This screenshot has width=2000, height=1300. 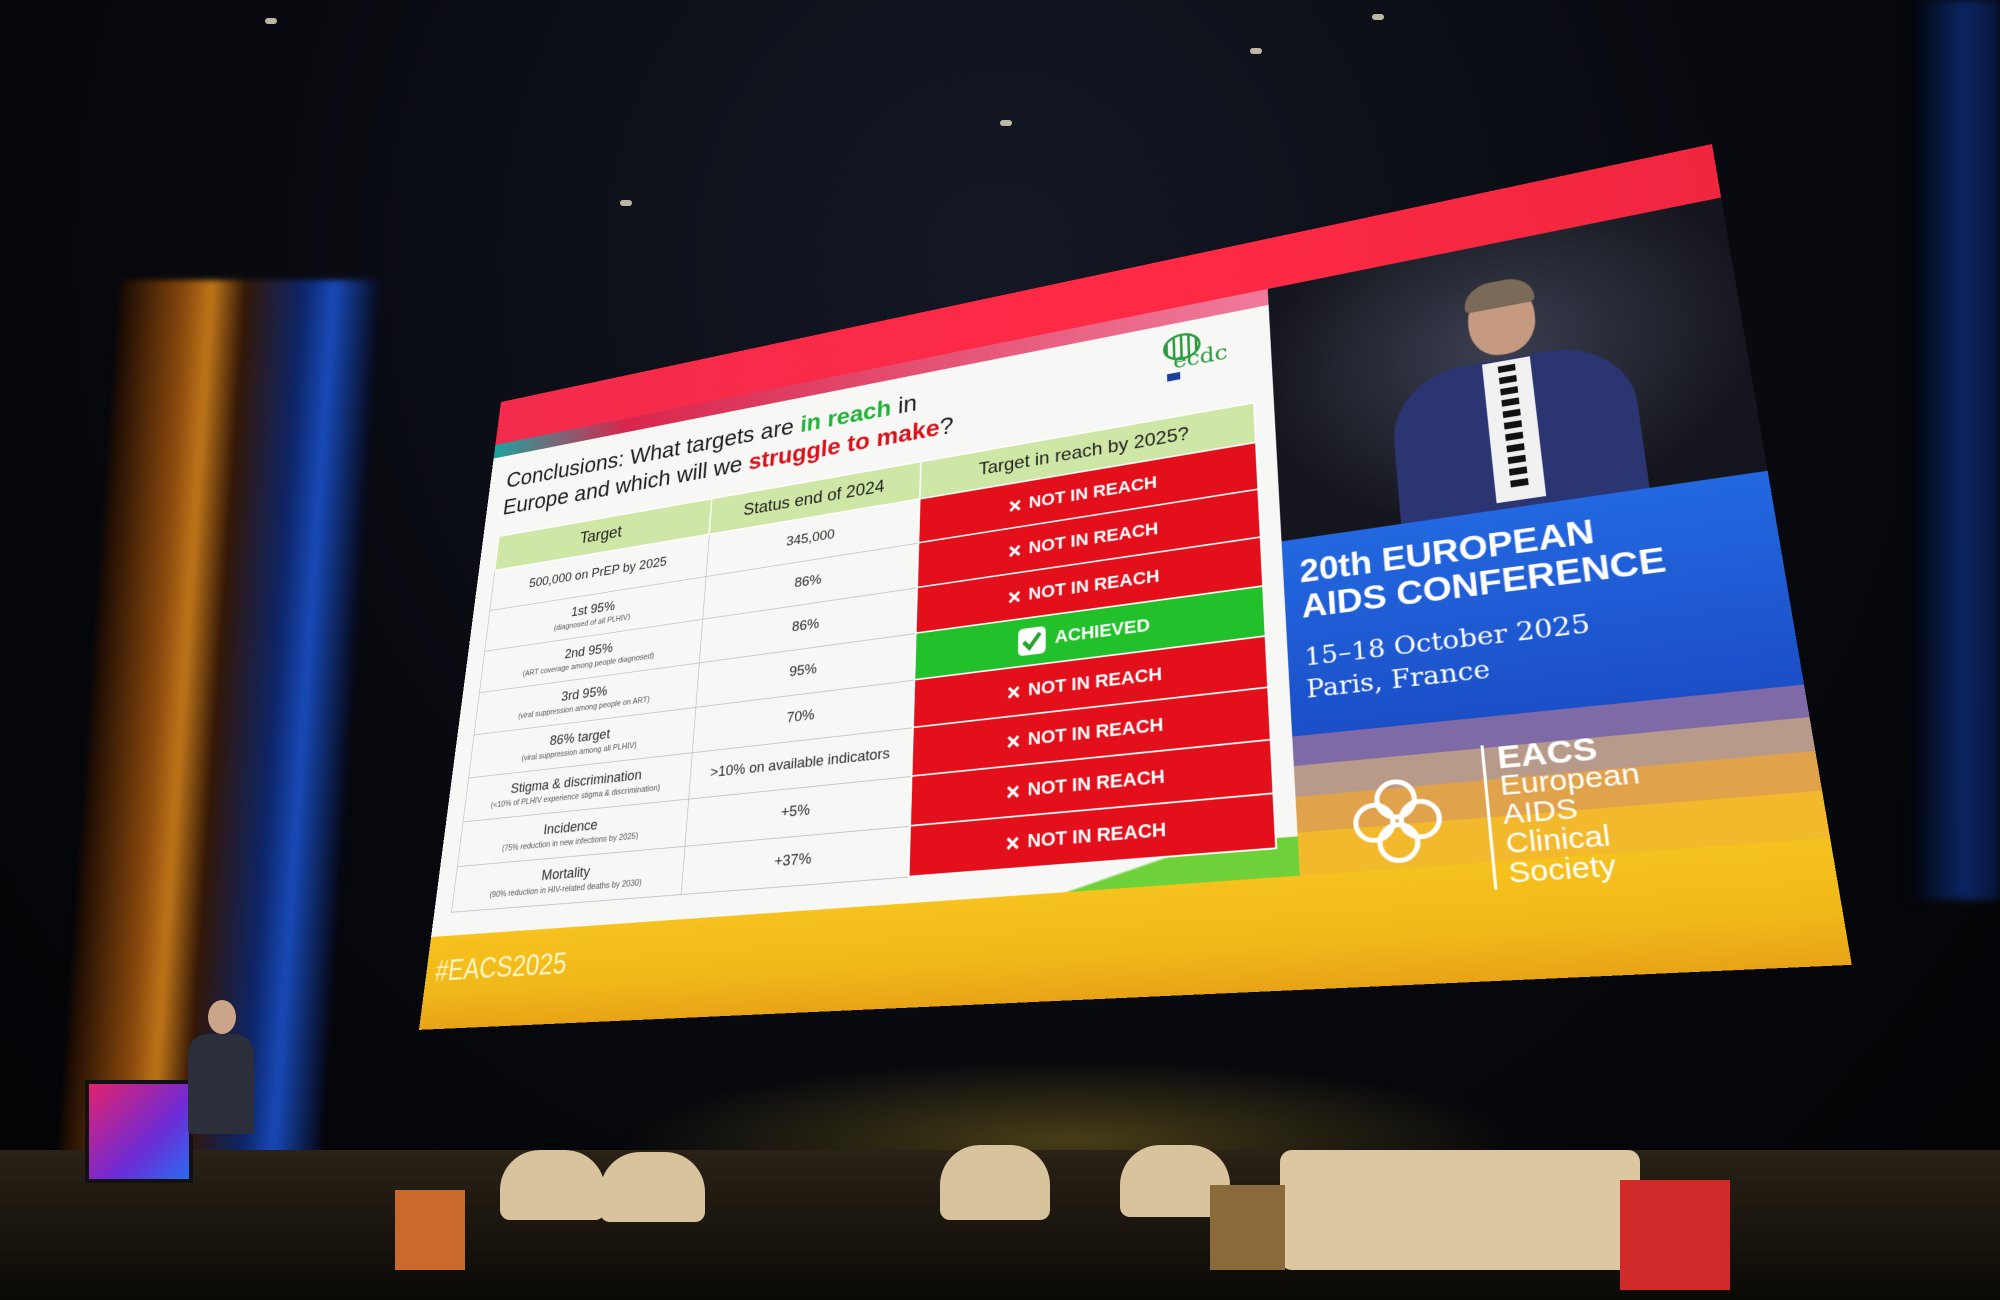 What do you see at coordinates (1102, 630) in the screenshot?
I see `reach-label: ACHIEVED` at bounding box center [1102, 630].